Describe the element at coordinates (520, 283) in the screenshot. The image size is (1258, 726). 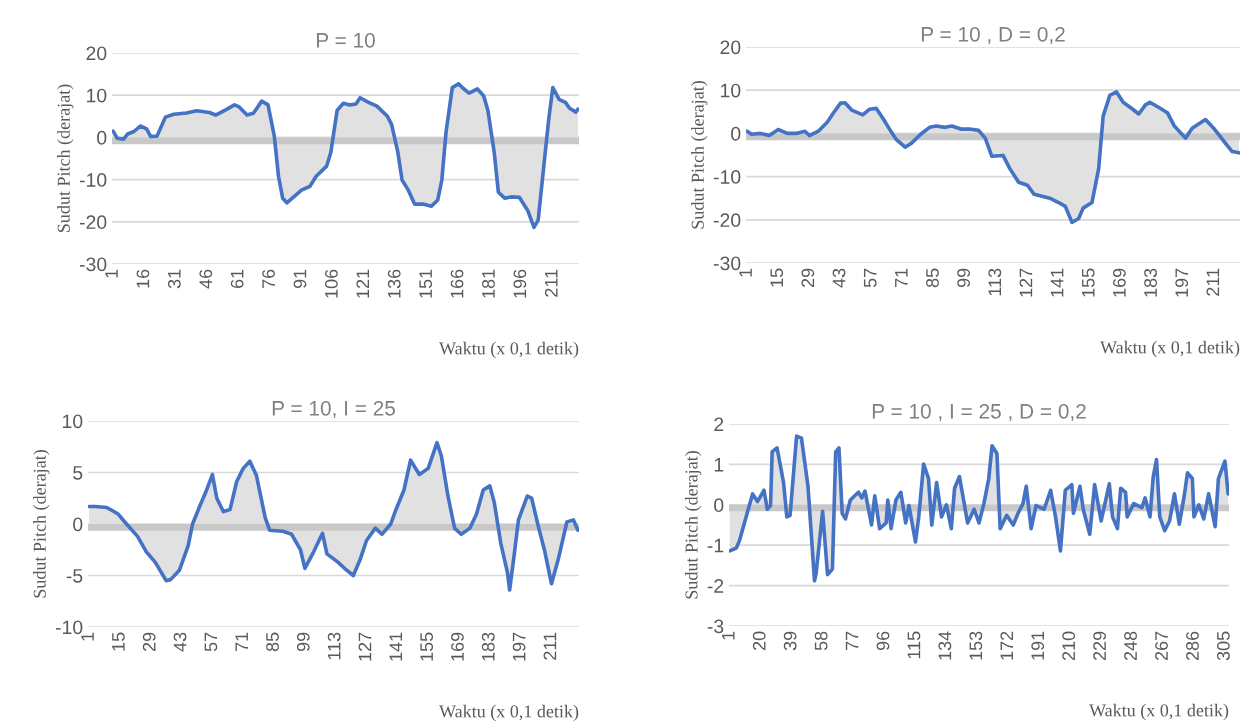
I see `x-tick-label: 196` at that location.